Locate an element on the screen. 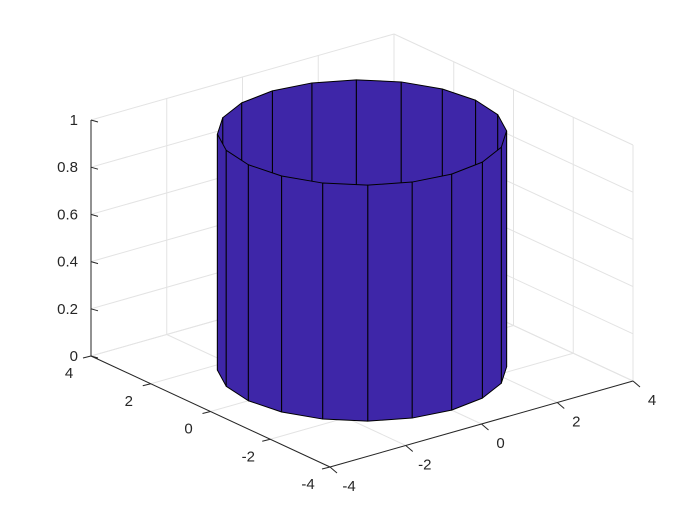 Image resolution: width=700 pixels, height=530 pixels. z-tick-label: 0 is located at coordinates (74, 356).